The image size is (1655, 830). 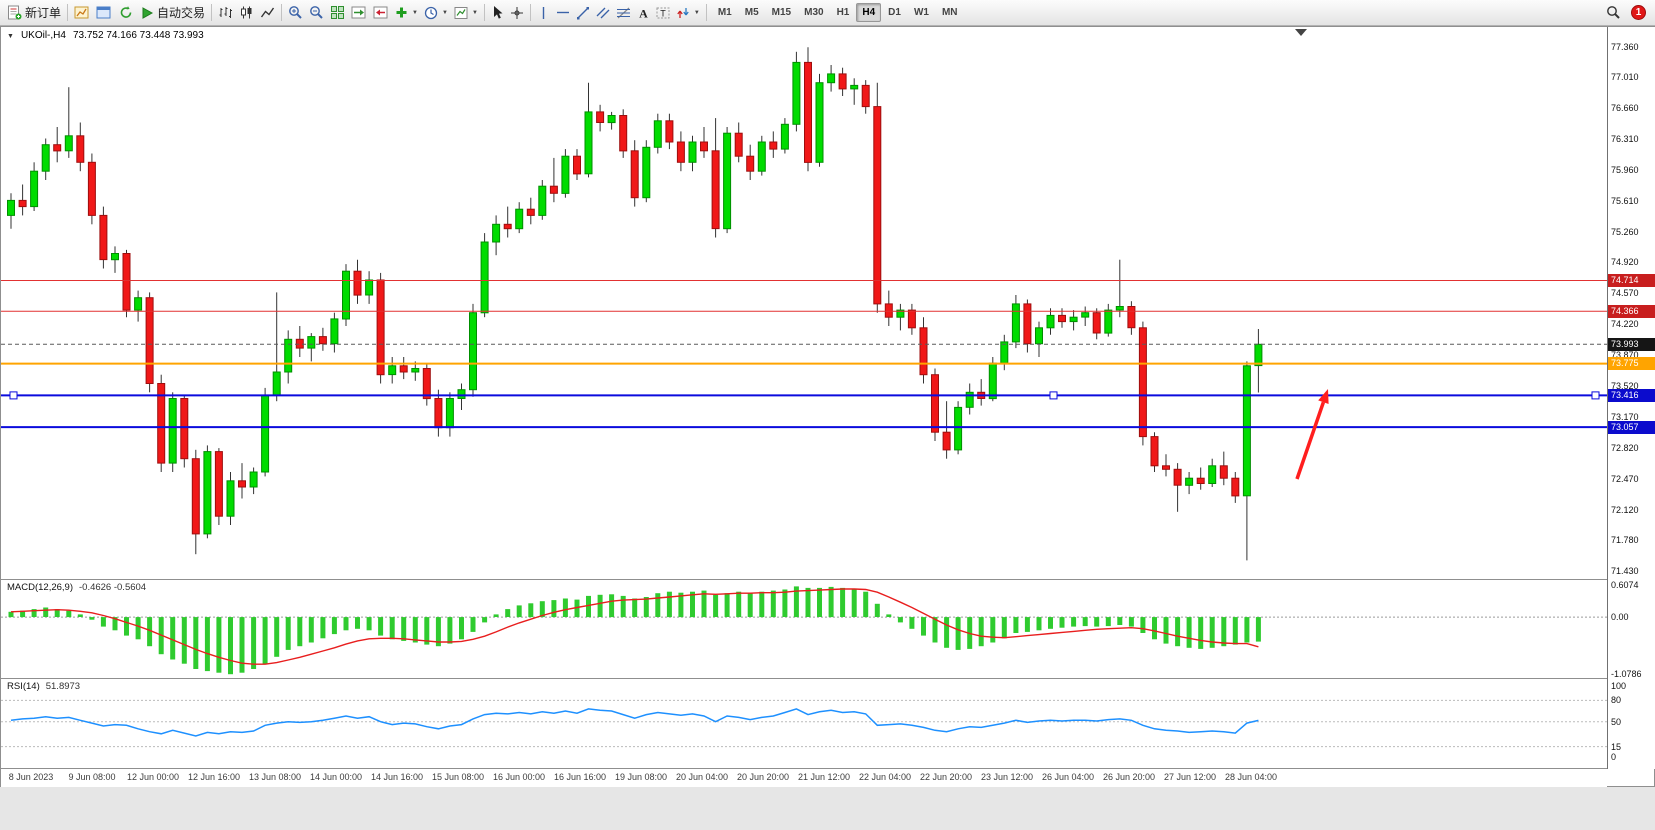 What do you see at coordinates (295, 13) in the screenshot?
I see `zoom-in-button` at bounding box center [295, 13].